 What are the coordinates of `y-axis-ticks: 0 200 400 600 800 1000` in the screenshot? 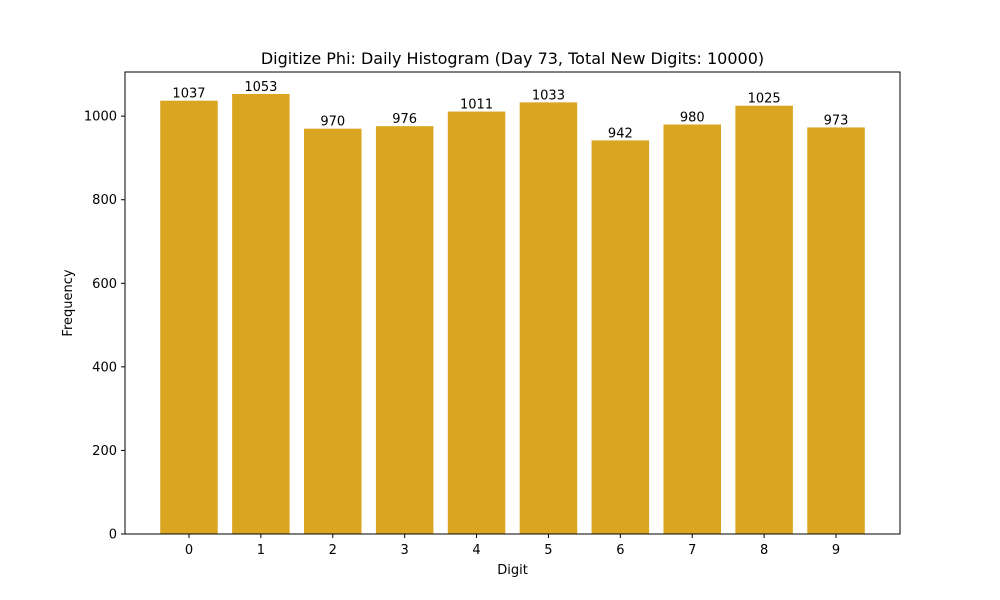 It's located at (104, 326).